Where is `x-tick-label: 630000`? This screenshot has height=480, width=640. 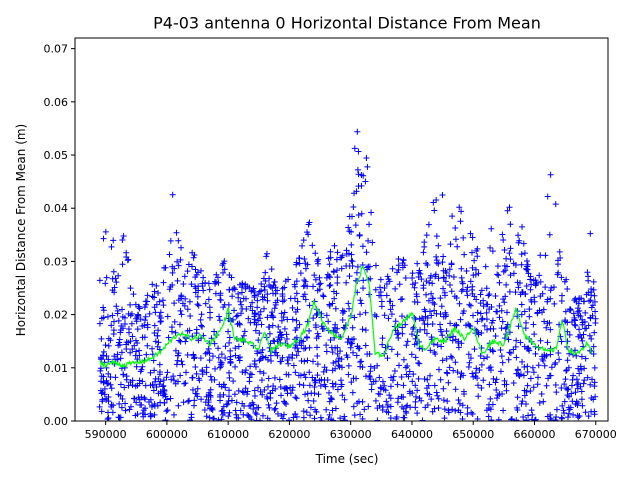
x-tick-label: 630000 is located at coordinates (351, 434).